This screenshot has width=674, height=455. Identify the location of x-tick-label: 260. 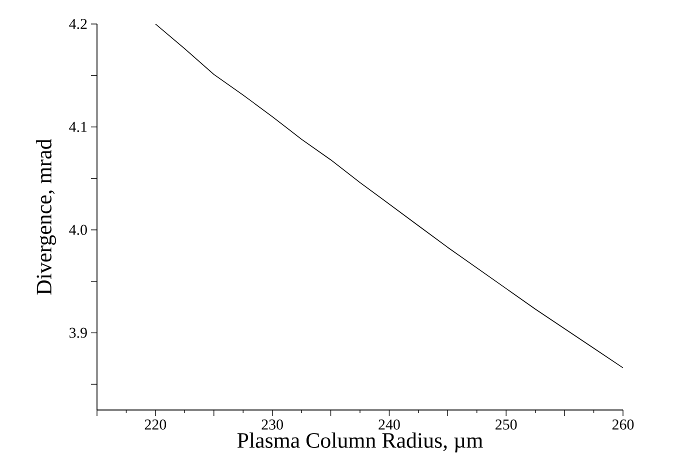
(623, 425).